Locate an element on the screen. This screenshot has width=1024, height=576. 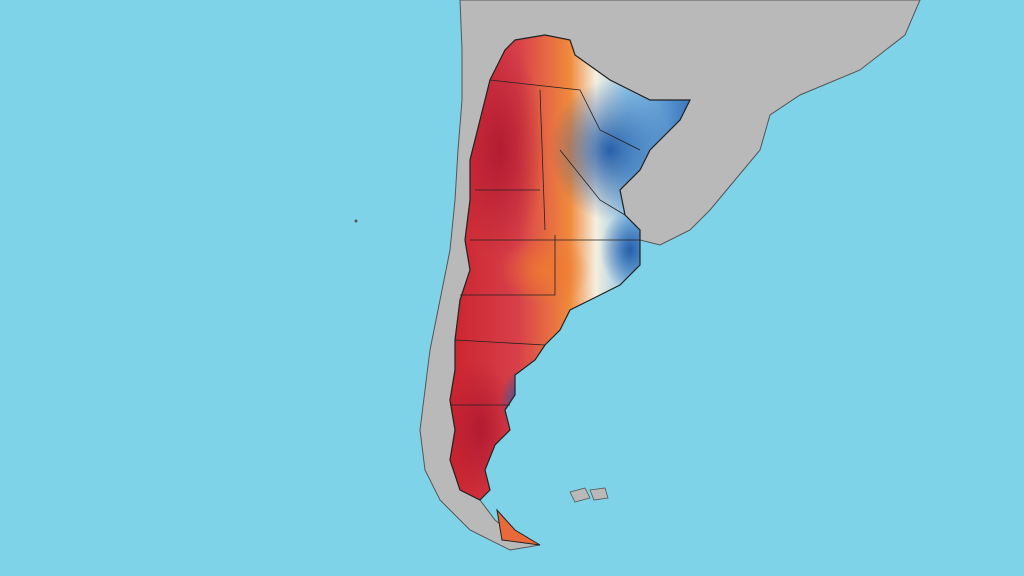
tierra-del-fuego is located at coordinates (518, 527).